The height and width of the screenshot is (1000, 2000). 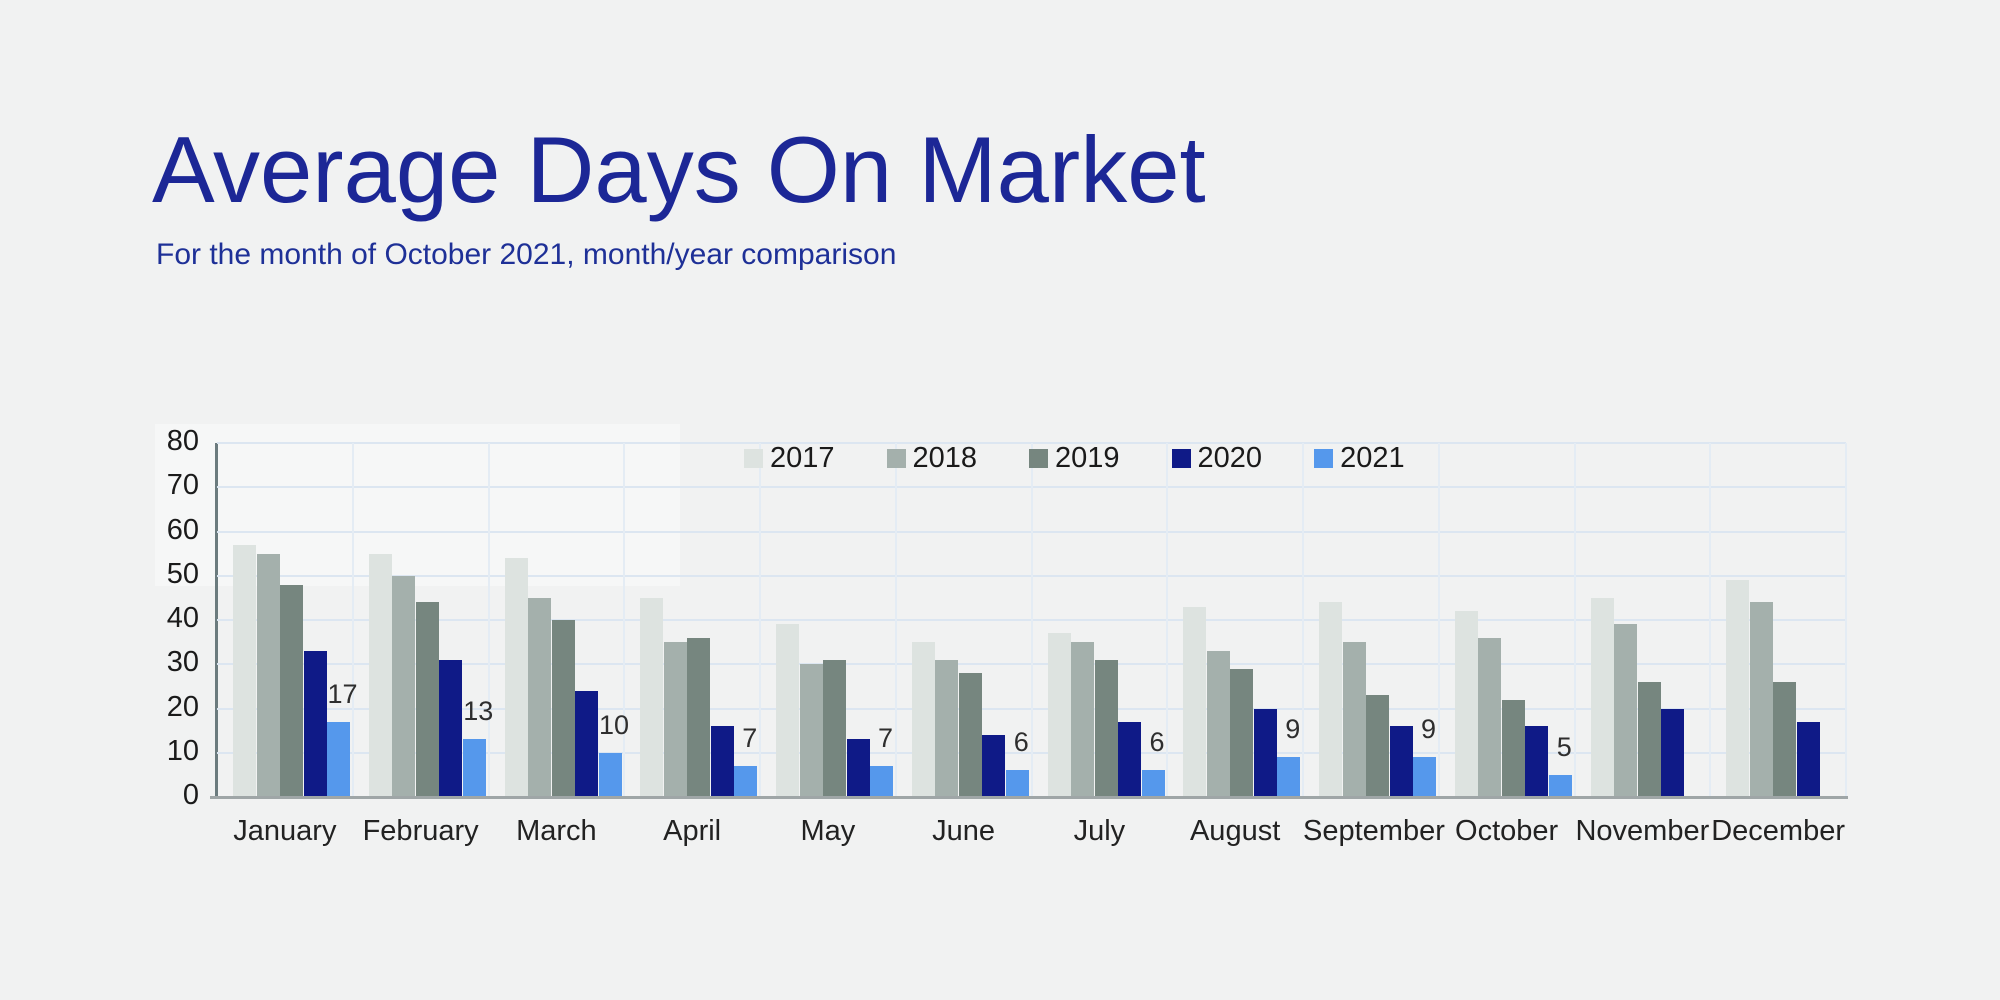 I want to click on bar-2020-july, so click(x=1129, y=759).